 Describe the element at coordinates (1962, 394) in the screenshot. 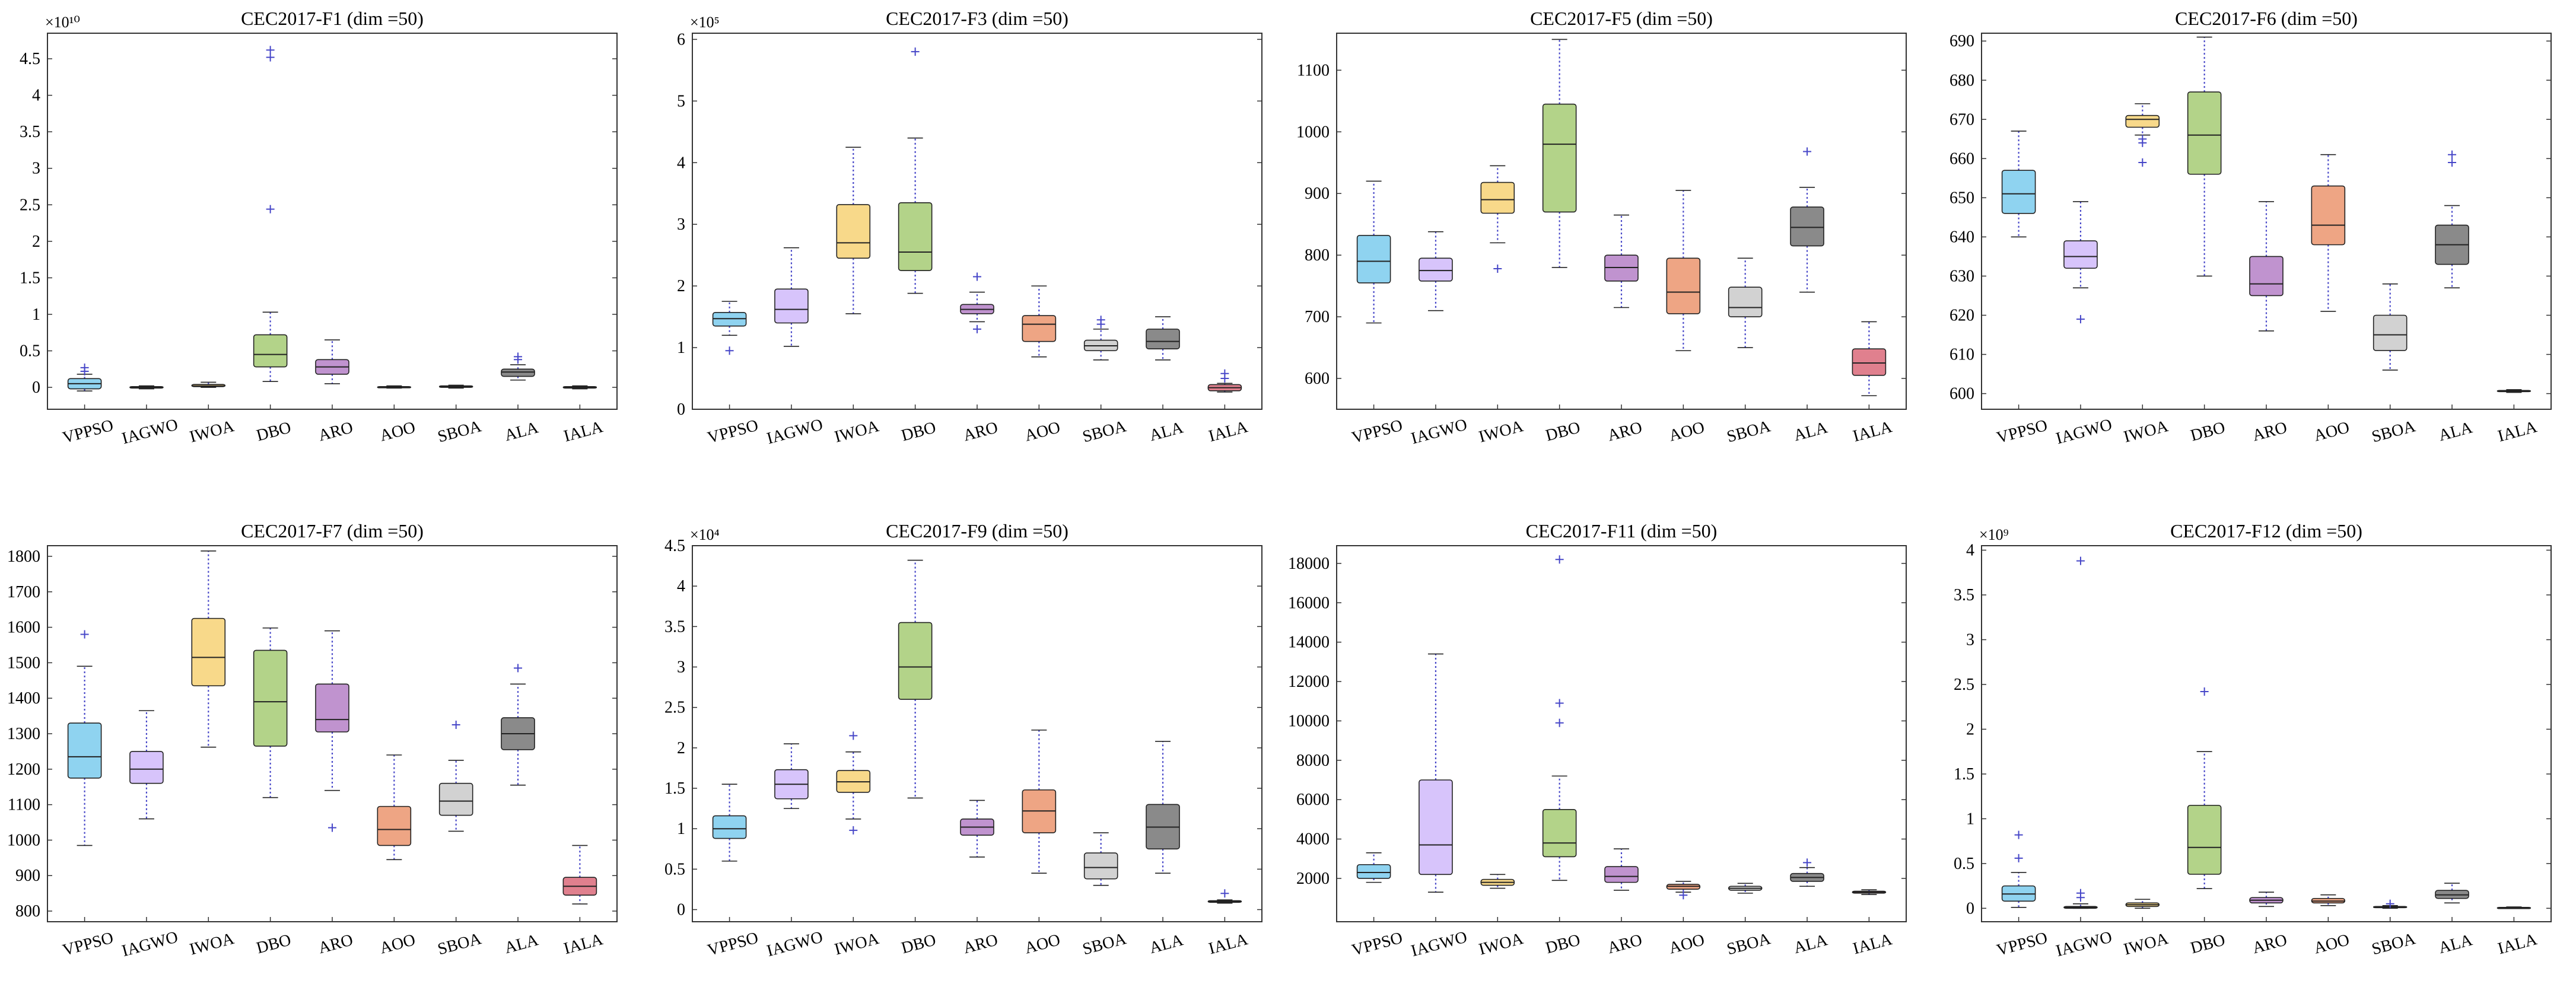

I see `y-tick-label: 600` at that location.